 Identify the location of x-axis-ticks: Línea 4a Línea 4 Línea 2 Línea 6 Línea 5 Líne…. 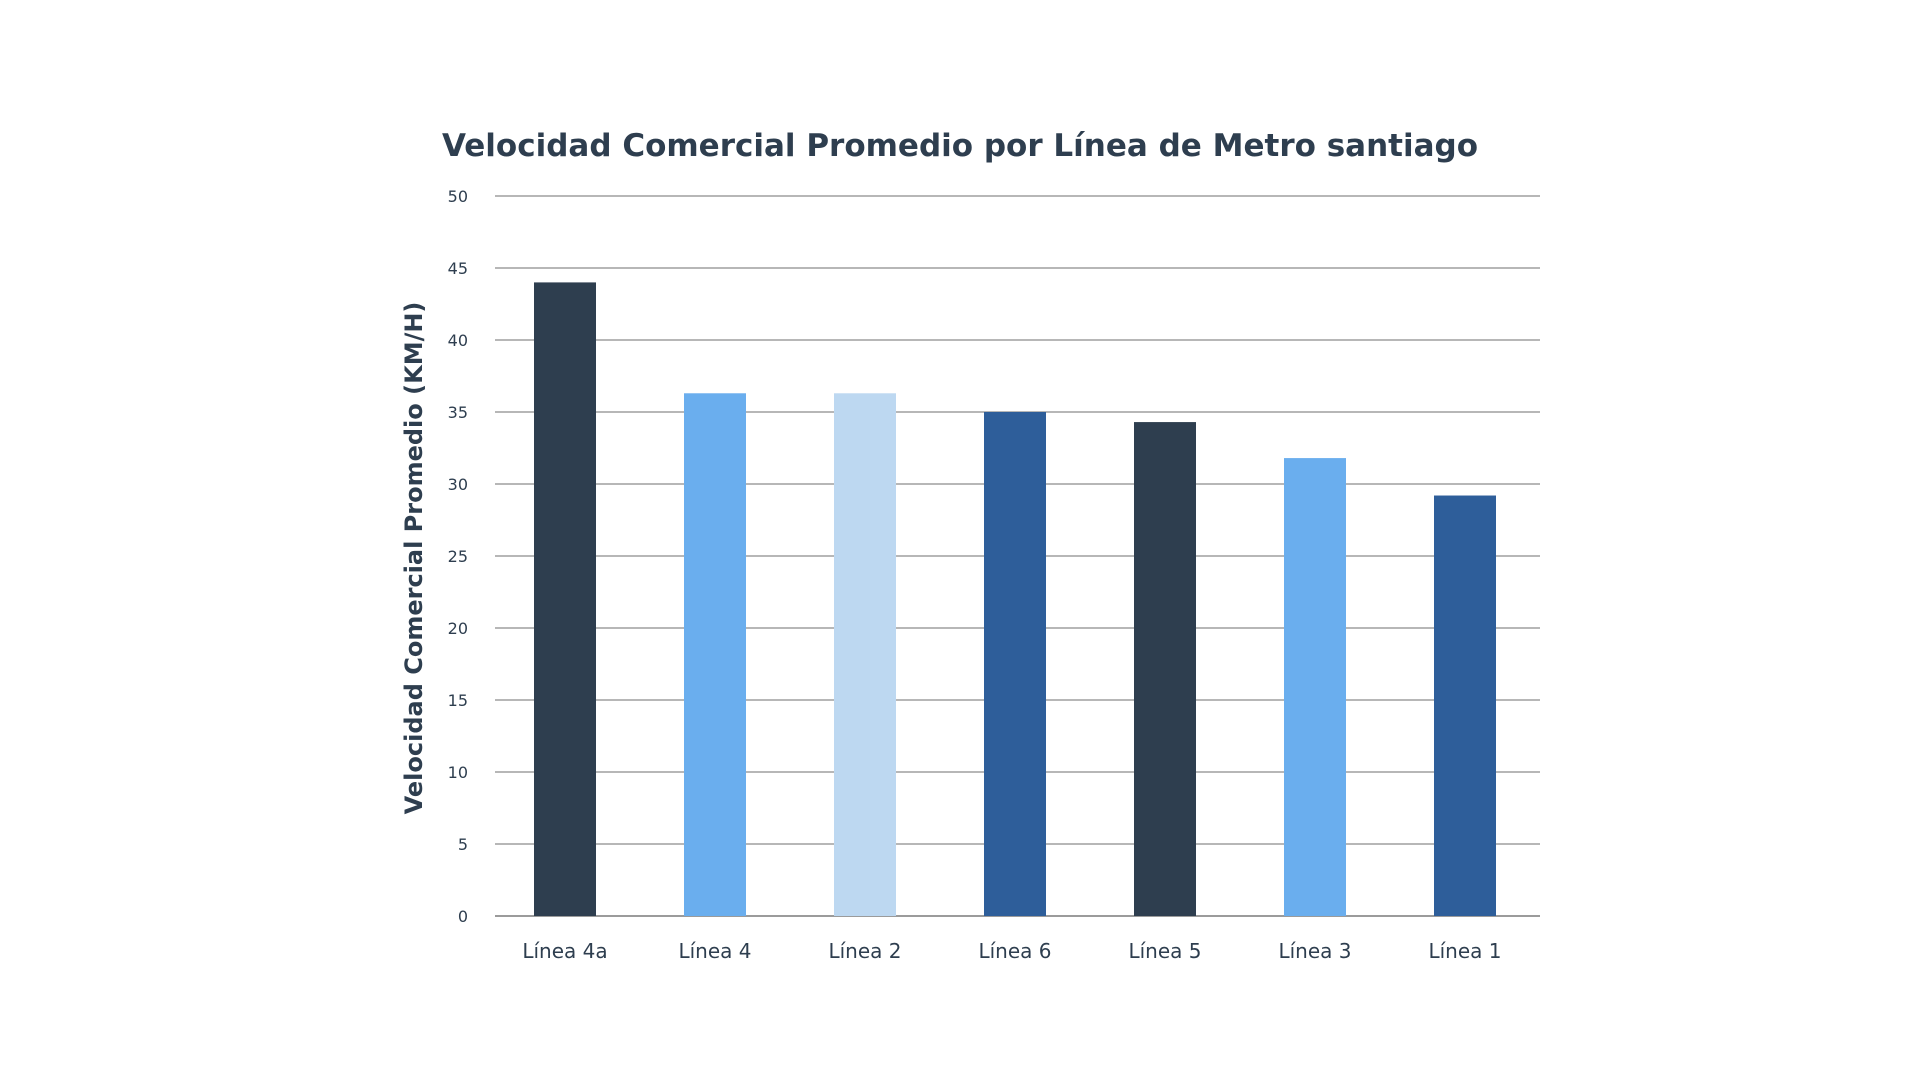
(1011, 951).